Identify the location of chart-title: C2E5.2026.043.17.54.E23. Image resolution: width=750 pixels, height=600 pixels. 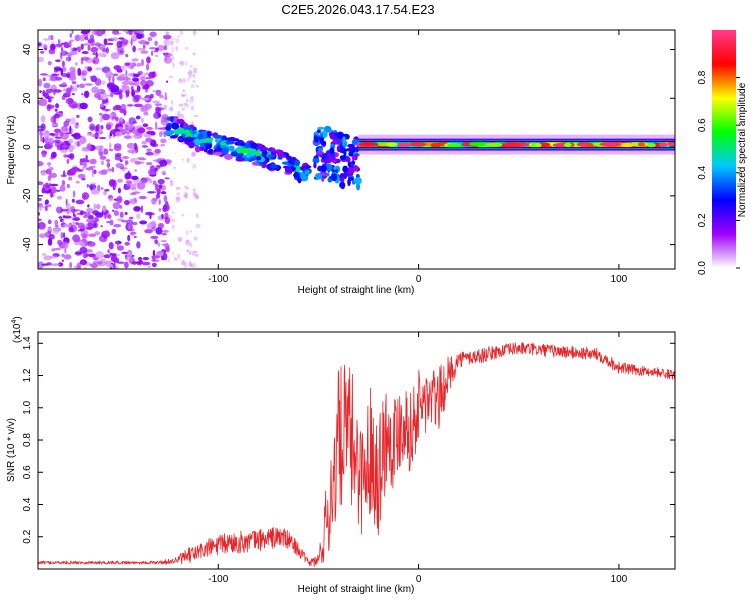
(357, 9).